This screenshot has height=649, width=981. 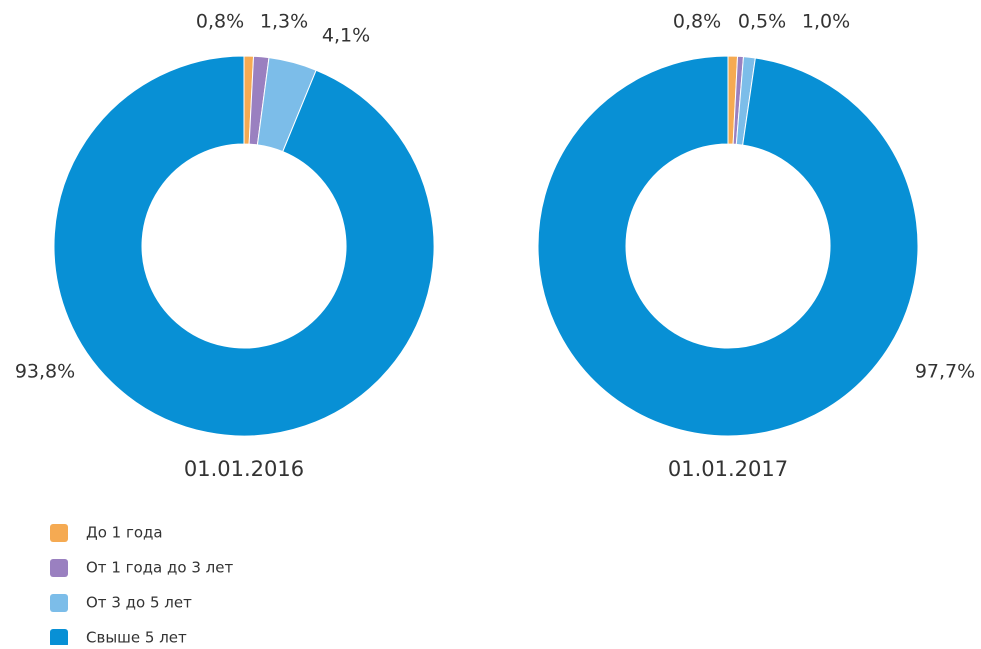 I want to click on chart-title: 01.01.2016, so click(x=244, y=469).